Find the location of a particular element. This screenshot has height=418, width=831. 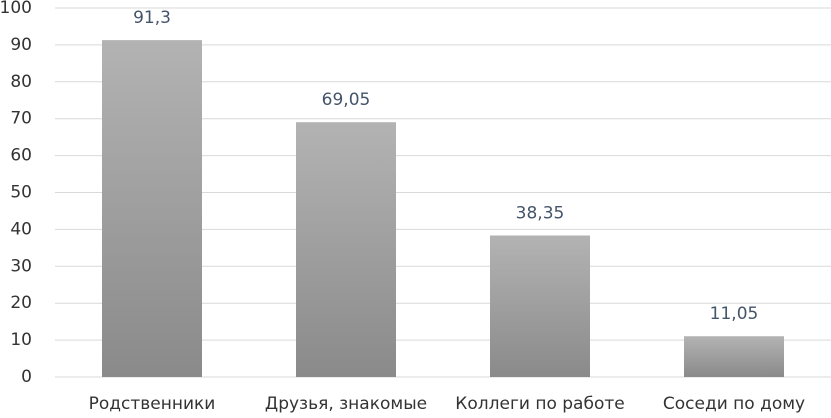

y-tick-label: 40 is located at coordinates (21, 229).